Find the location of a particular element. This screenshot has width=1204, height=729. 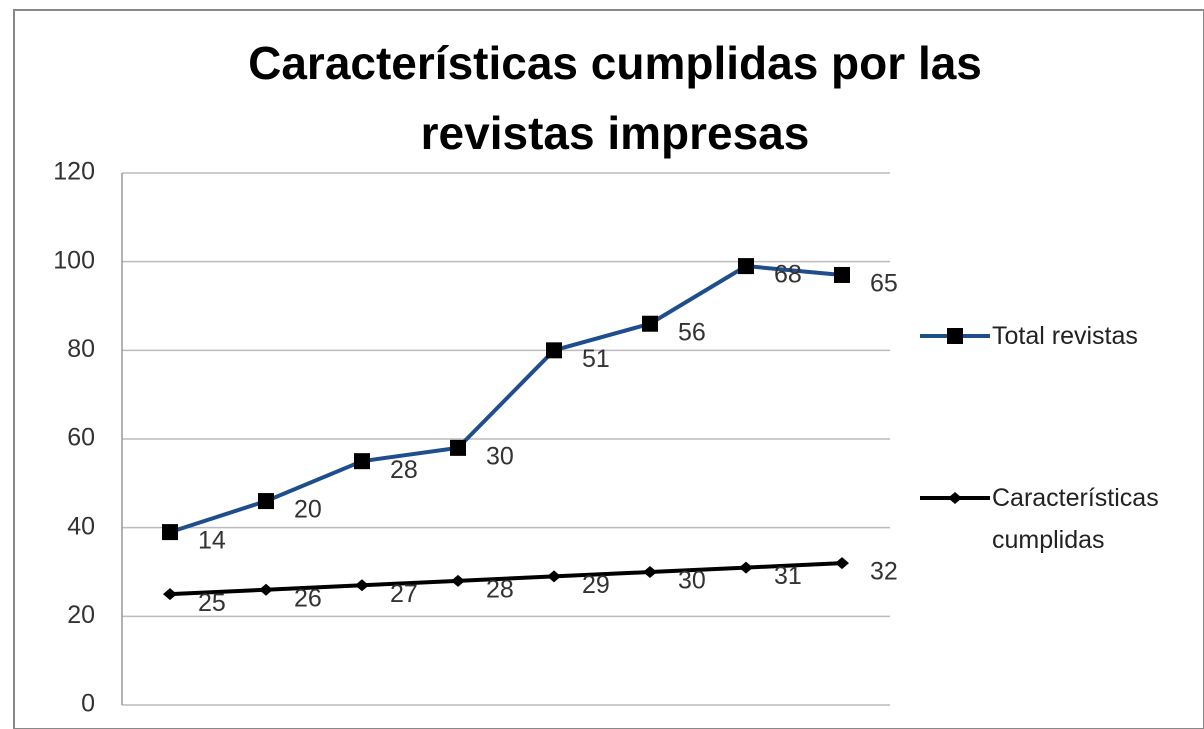

series-line is located at coordinates (506, 579).